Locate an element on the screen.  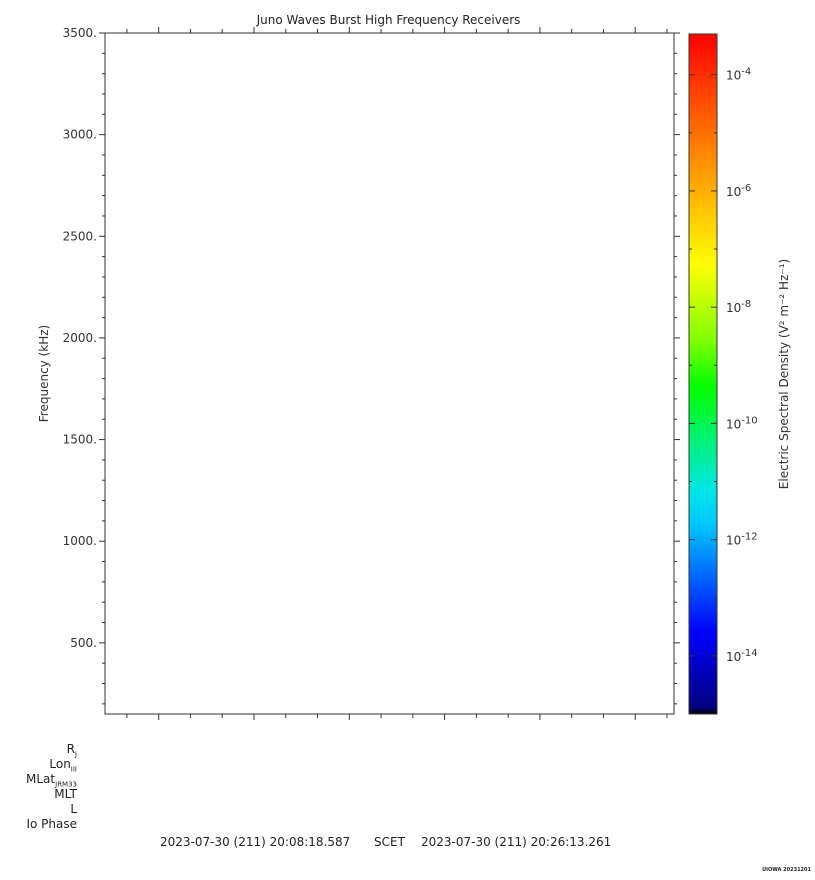
ephemeris-label: Io Phase is located at coordinates (51, 824).